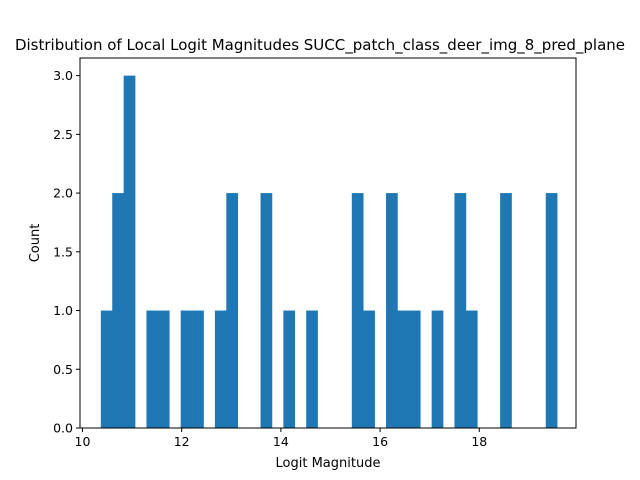 The height and width of the screenshot is (480, 640). What do you see at coordinates (63, 134) in the screenshot?
I see `y-tick-label: 2.5` at bounding box center [63, 134].